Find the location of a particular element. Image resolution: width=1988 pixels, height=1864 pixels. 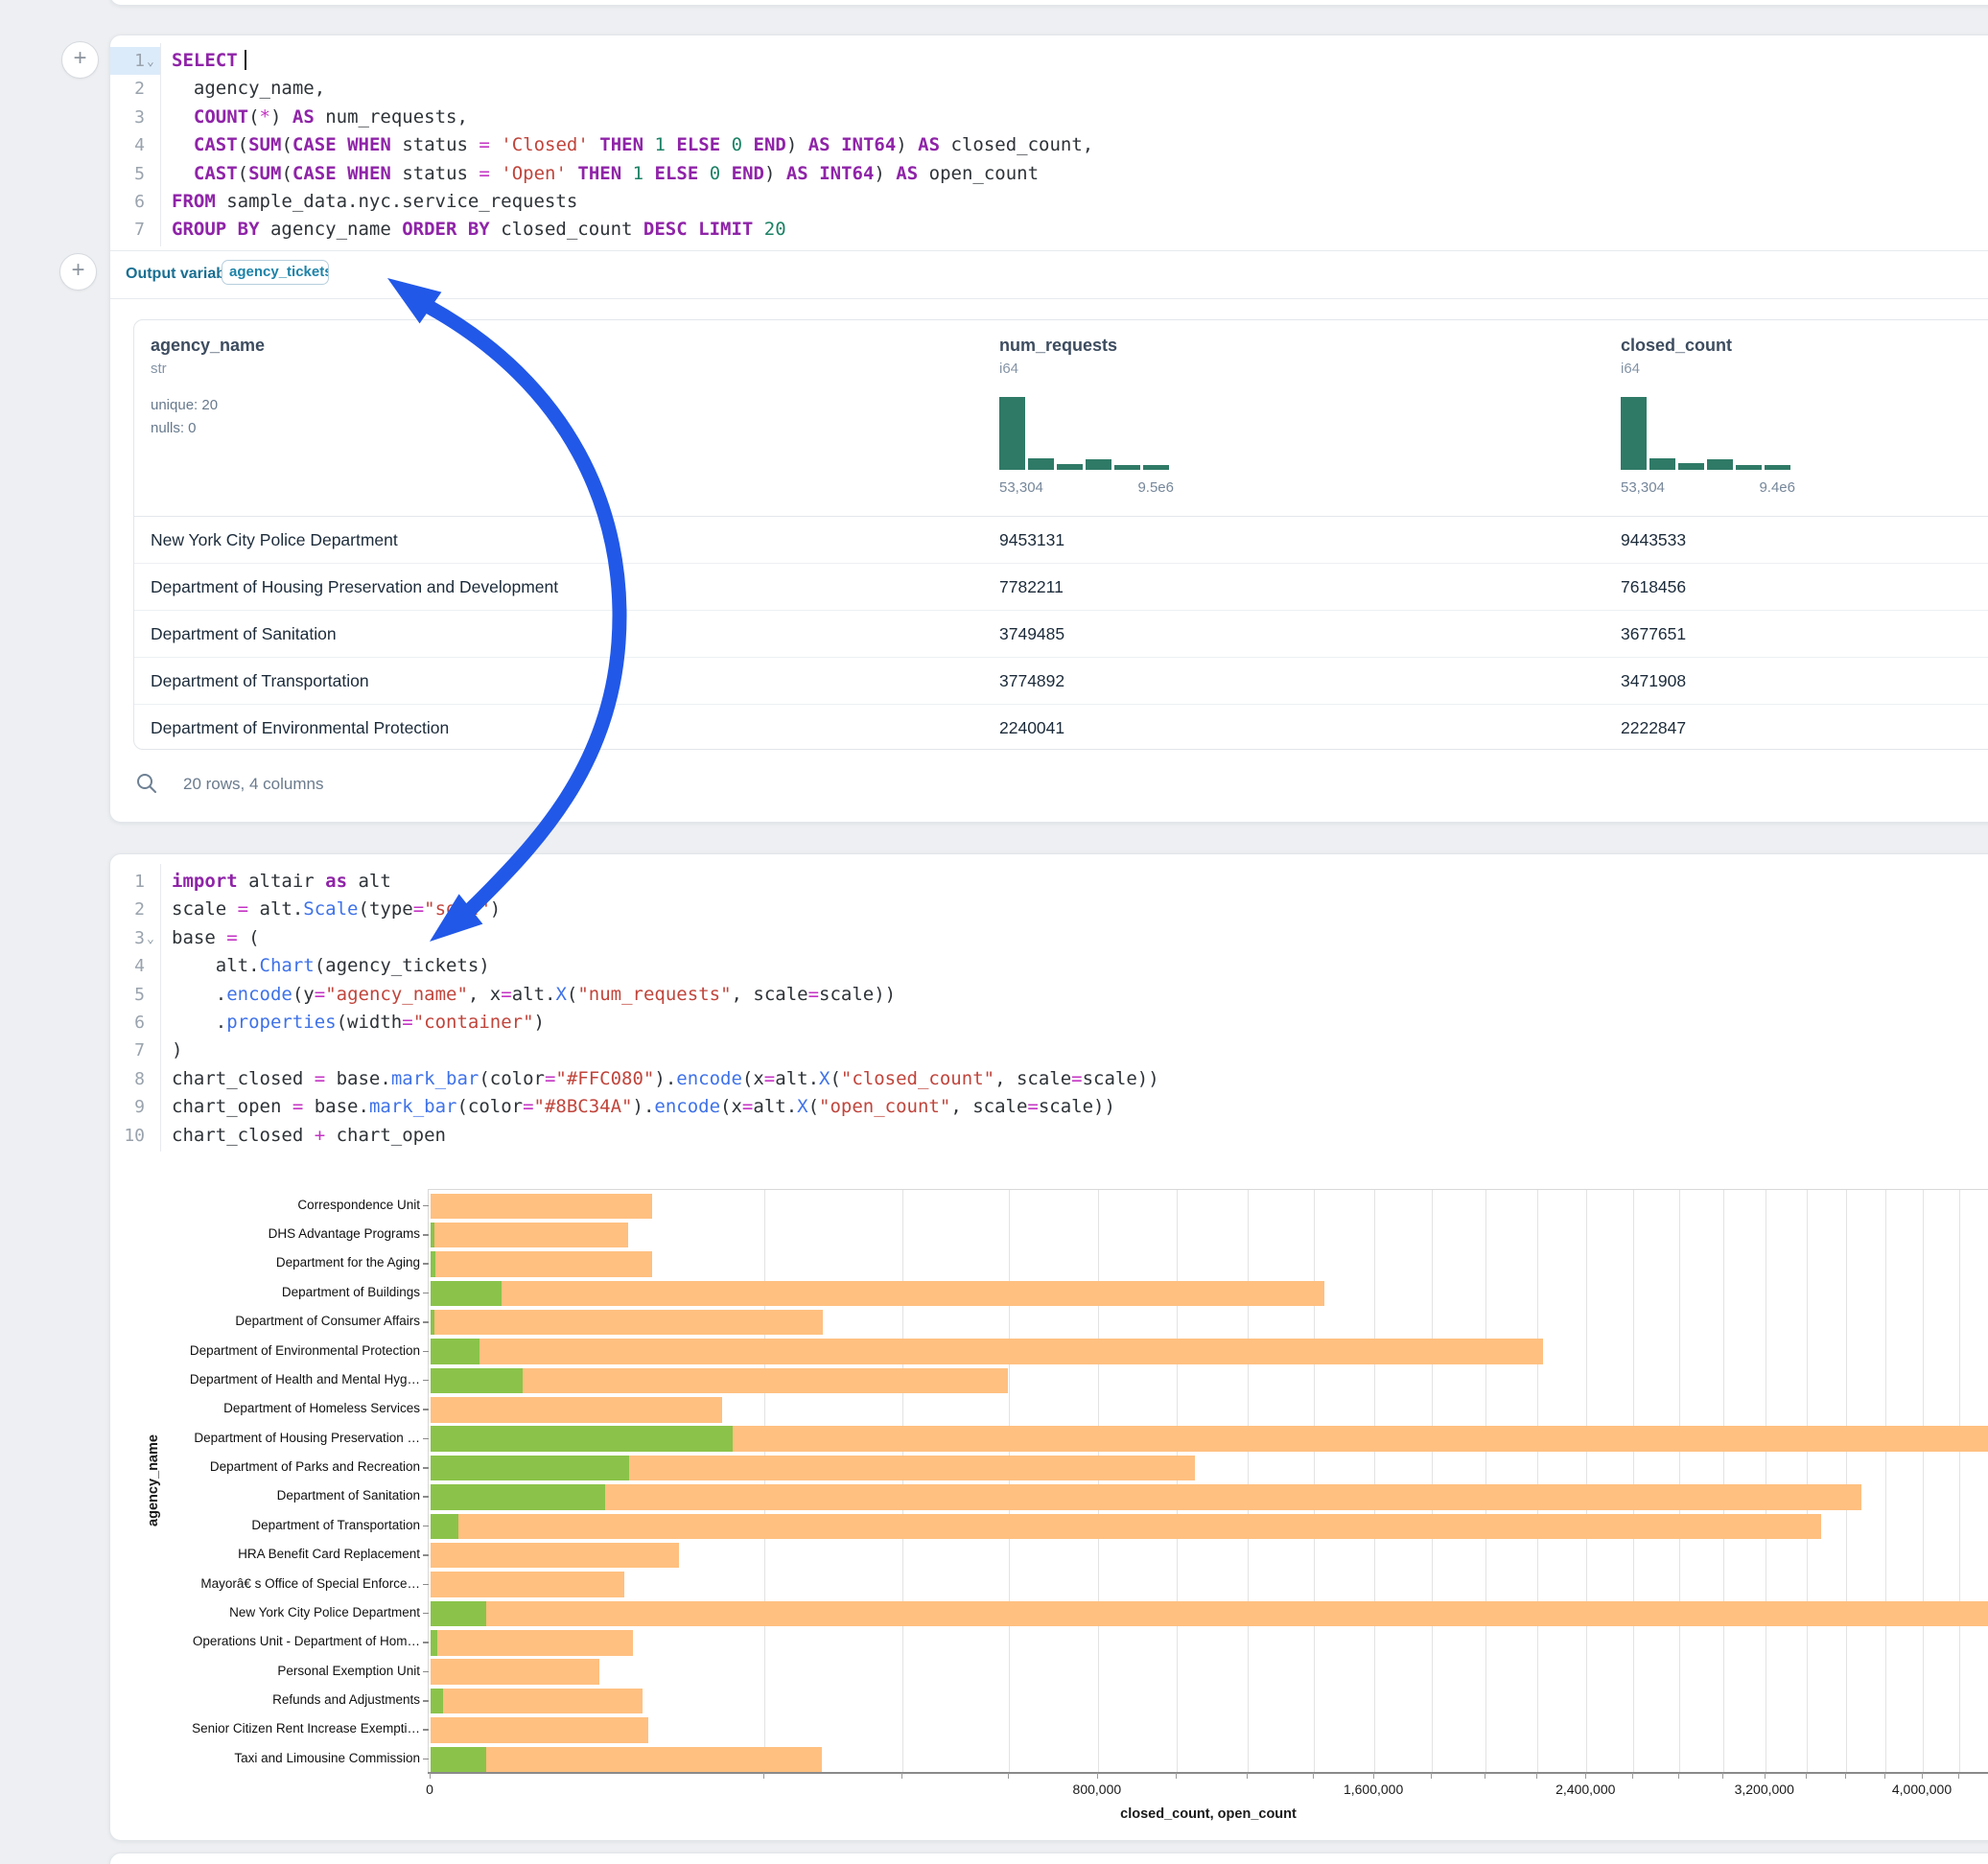

line-number: 7 is located at coordinates (139, 1050).